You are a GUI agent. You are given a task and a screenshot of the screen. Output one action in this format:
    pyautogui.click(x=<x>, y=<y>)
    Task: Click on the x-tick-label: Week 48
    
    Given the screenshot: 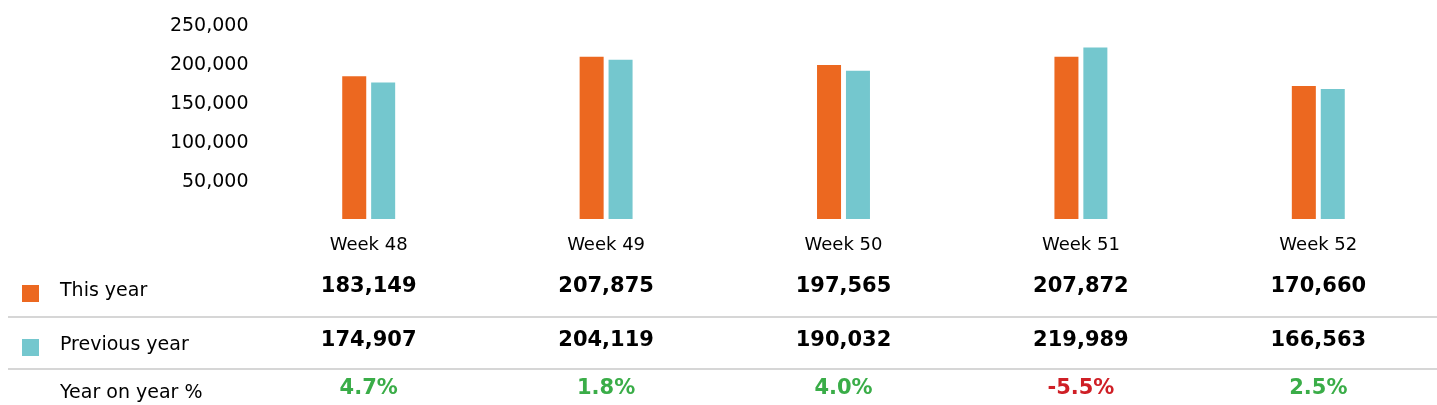 What is the action you would take?
    pyautogui.click(x=368, y=243)
    